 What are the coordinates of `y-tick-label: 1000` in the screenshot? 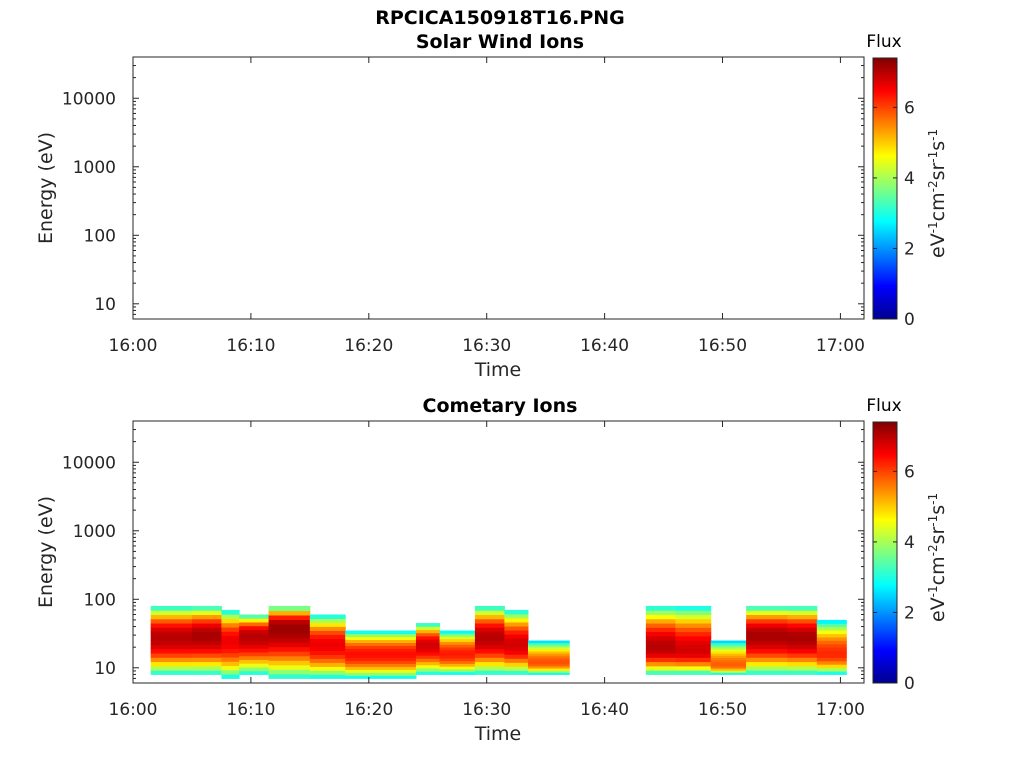 It's located at (94, 168).